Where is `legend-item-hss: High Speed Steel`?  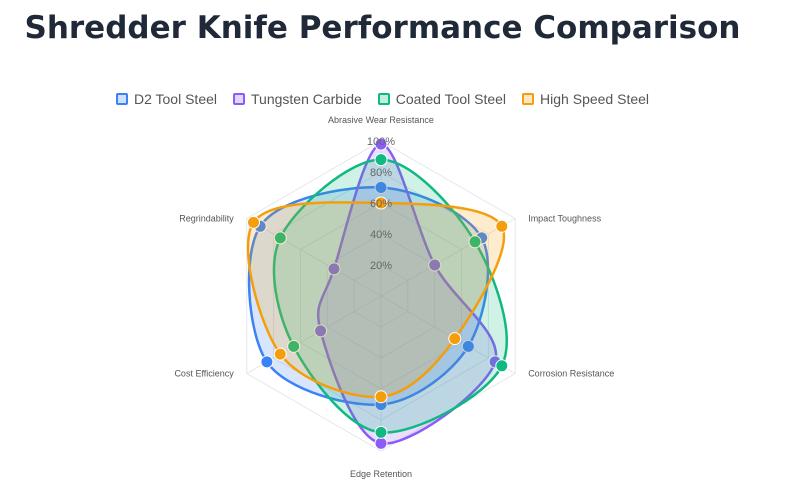
legend-item-hss: High Speed Steel is located at coordinates (585, 99).